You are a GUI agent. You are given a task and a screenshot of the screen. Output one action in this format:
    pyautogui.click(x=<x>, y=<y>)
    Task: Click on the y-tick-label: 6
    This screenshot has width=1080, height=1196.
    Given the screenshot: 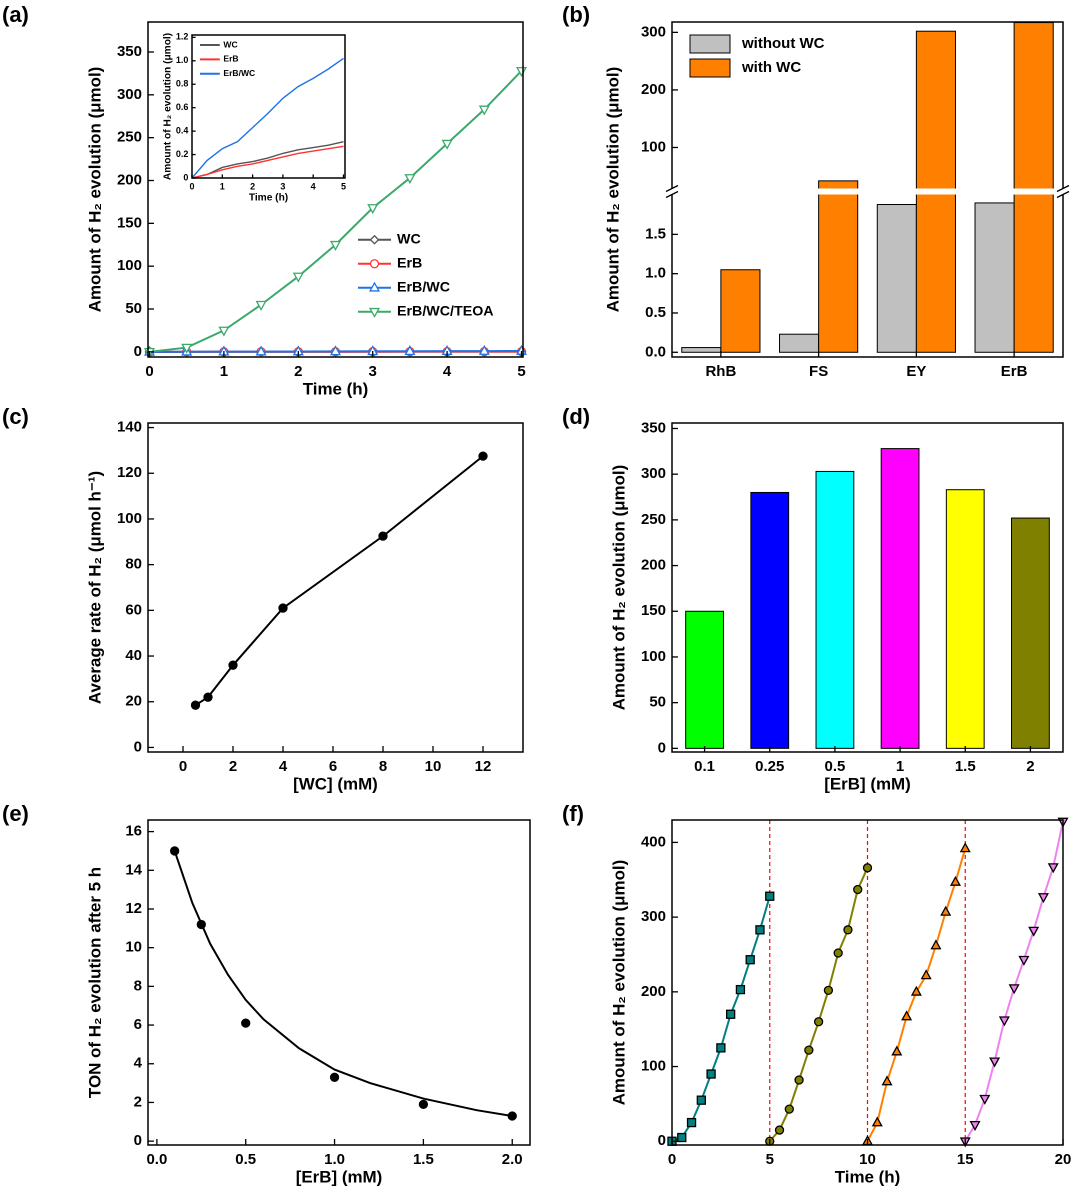 What is the action you would take?
    pyautogui.click(x=138, y=1024)
    